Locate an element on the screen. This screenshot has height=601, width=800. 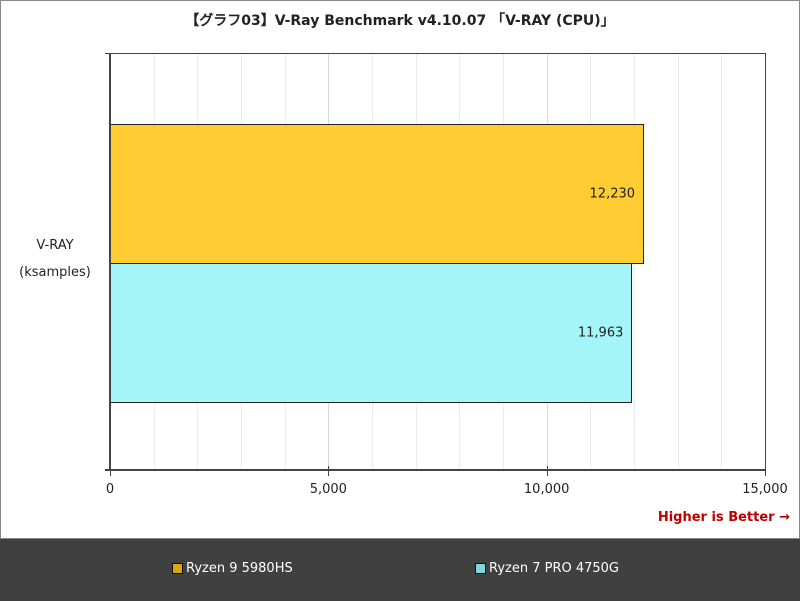
legend-label: Ryzen 7 PRO 4750G is located at coordinates (554, 568).